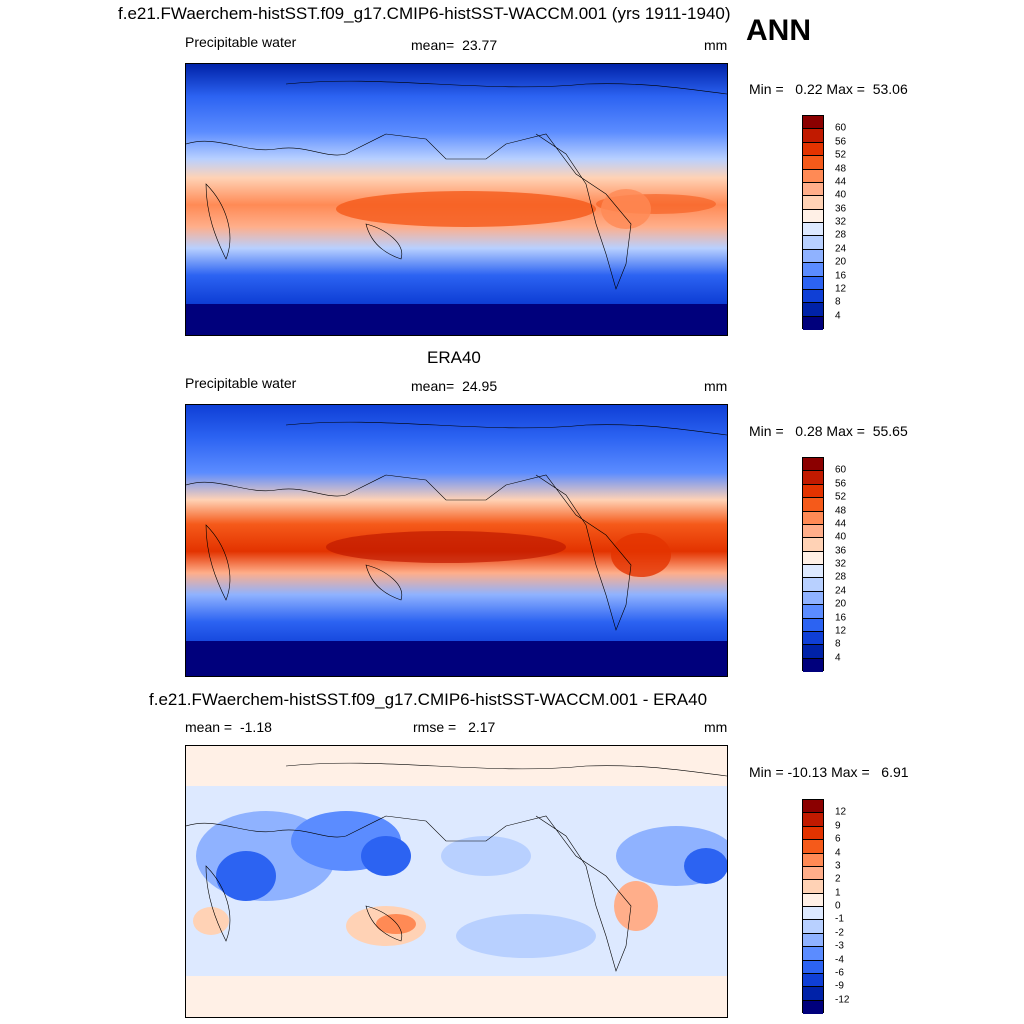 The height and width of the screenshot is (1024, 1024). I want to click on panel1-colorbar-ticks: 60 56 52 48 44 40 36 32 28 24 20 16 12 8 4, so click(850, 222).